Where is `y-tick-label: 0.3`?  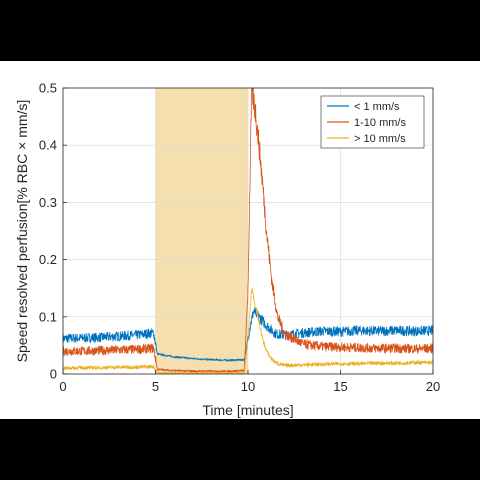
y-tick-label: 0.3 is located at coordinates (48, 202).